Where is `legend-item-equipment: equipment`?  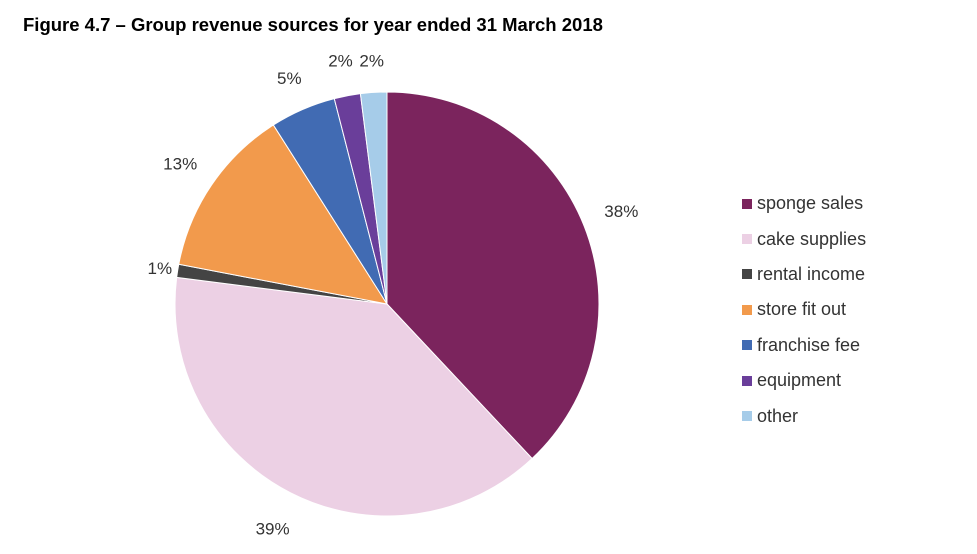
legend-item-equipment: equipment is located at coordinates (804, 380).